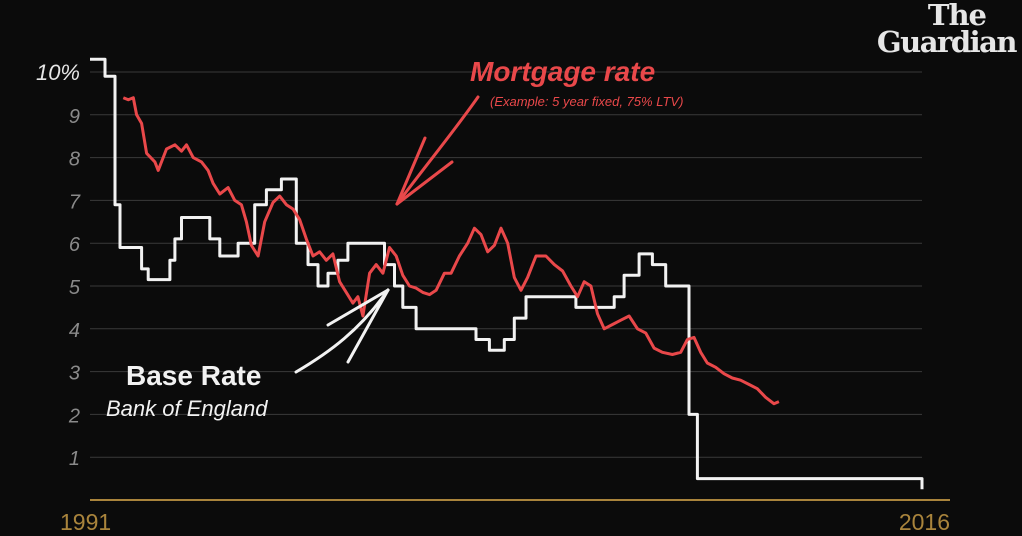 The width and height of the screenshot is (1022, 536). I want to click on x-tick-start: 1991, so click(85, 522).